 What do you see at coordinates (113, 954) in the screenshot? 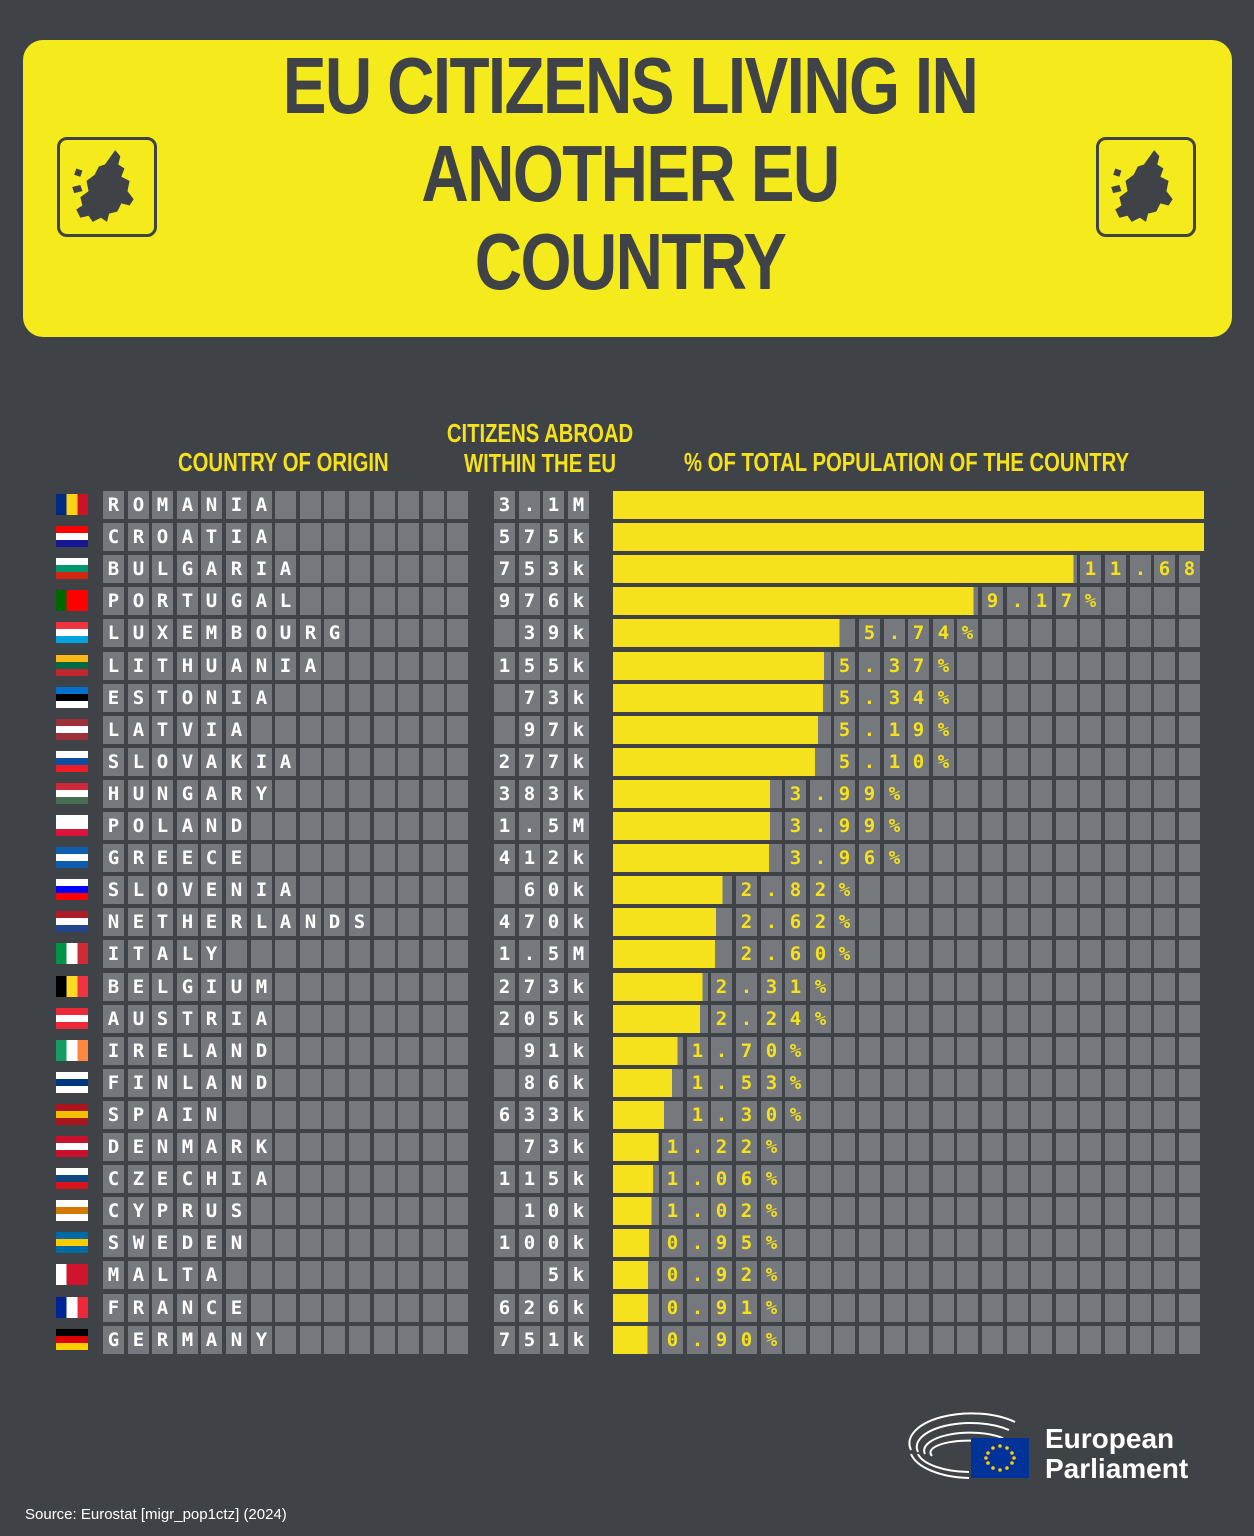
I see `country-letter-cell: I` at bounding box center [113, 954].